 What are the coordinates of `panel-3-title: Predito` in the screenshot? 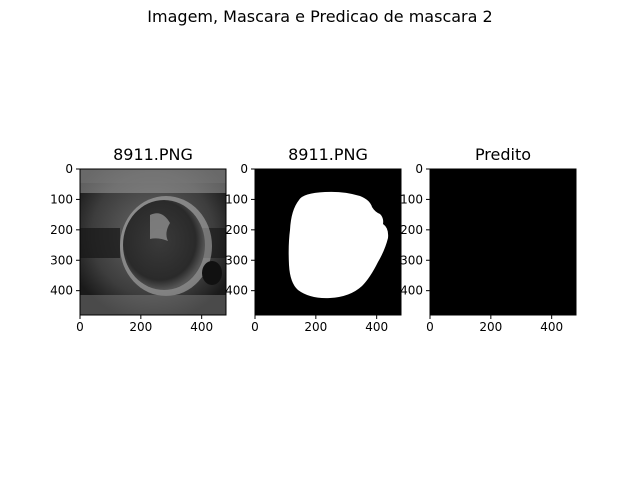 It's located at (503, 154).